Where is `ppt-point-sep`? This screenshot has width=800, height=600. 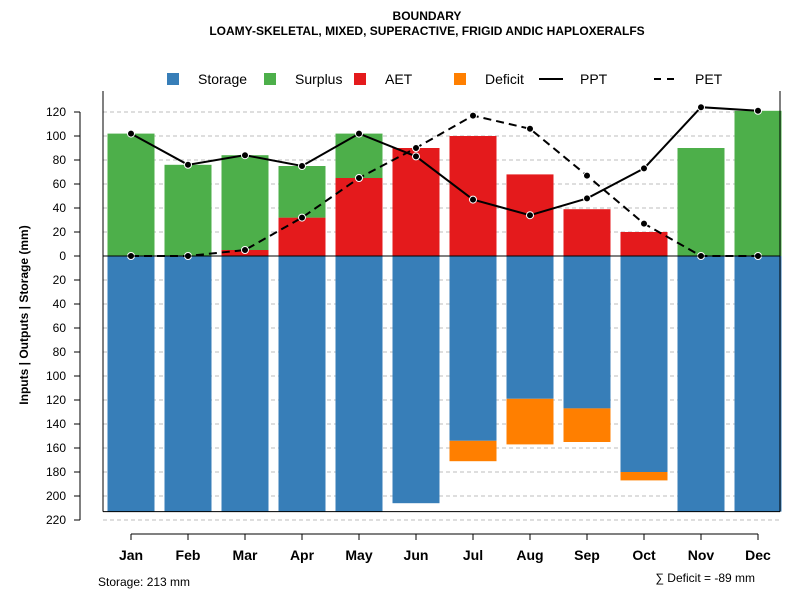 ppt-point-sep is located at coordinates (587, 198).